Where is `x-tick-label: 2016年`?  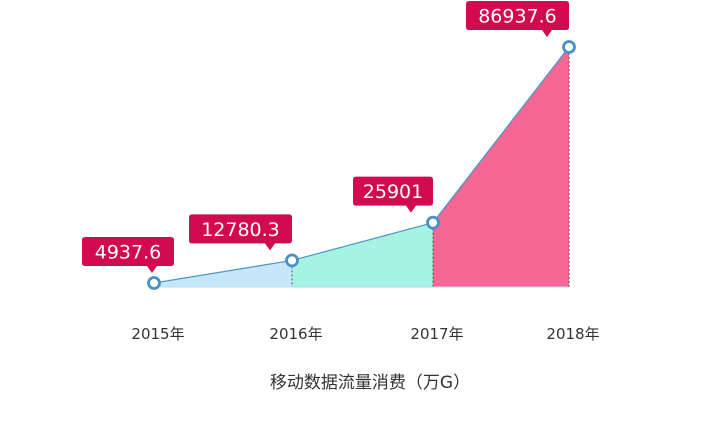
x-tick-label: 2016年 is located at coordinates (295, 334).